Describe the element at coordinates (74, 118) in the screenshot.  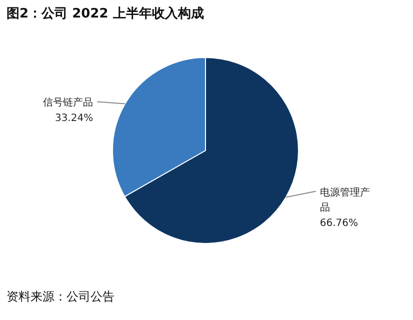
I see `data-label: 33.24%` at that location.